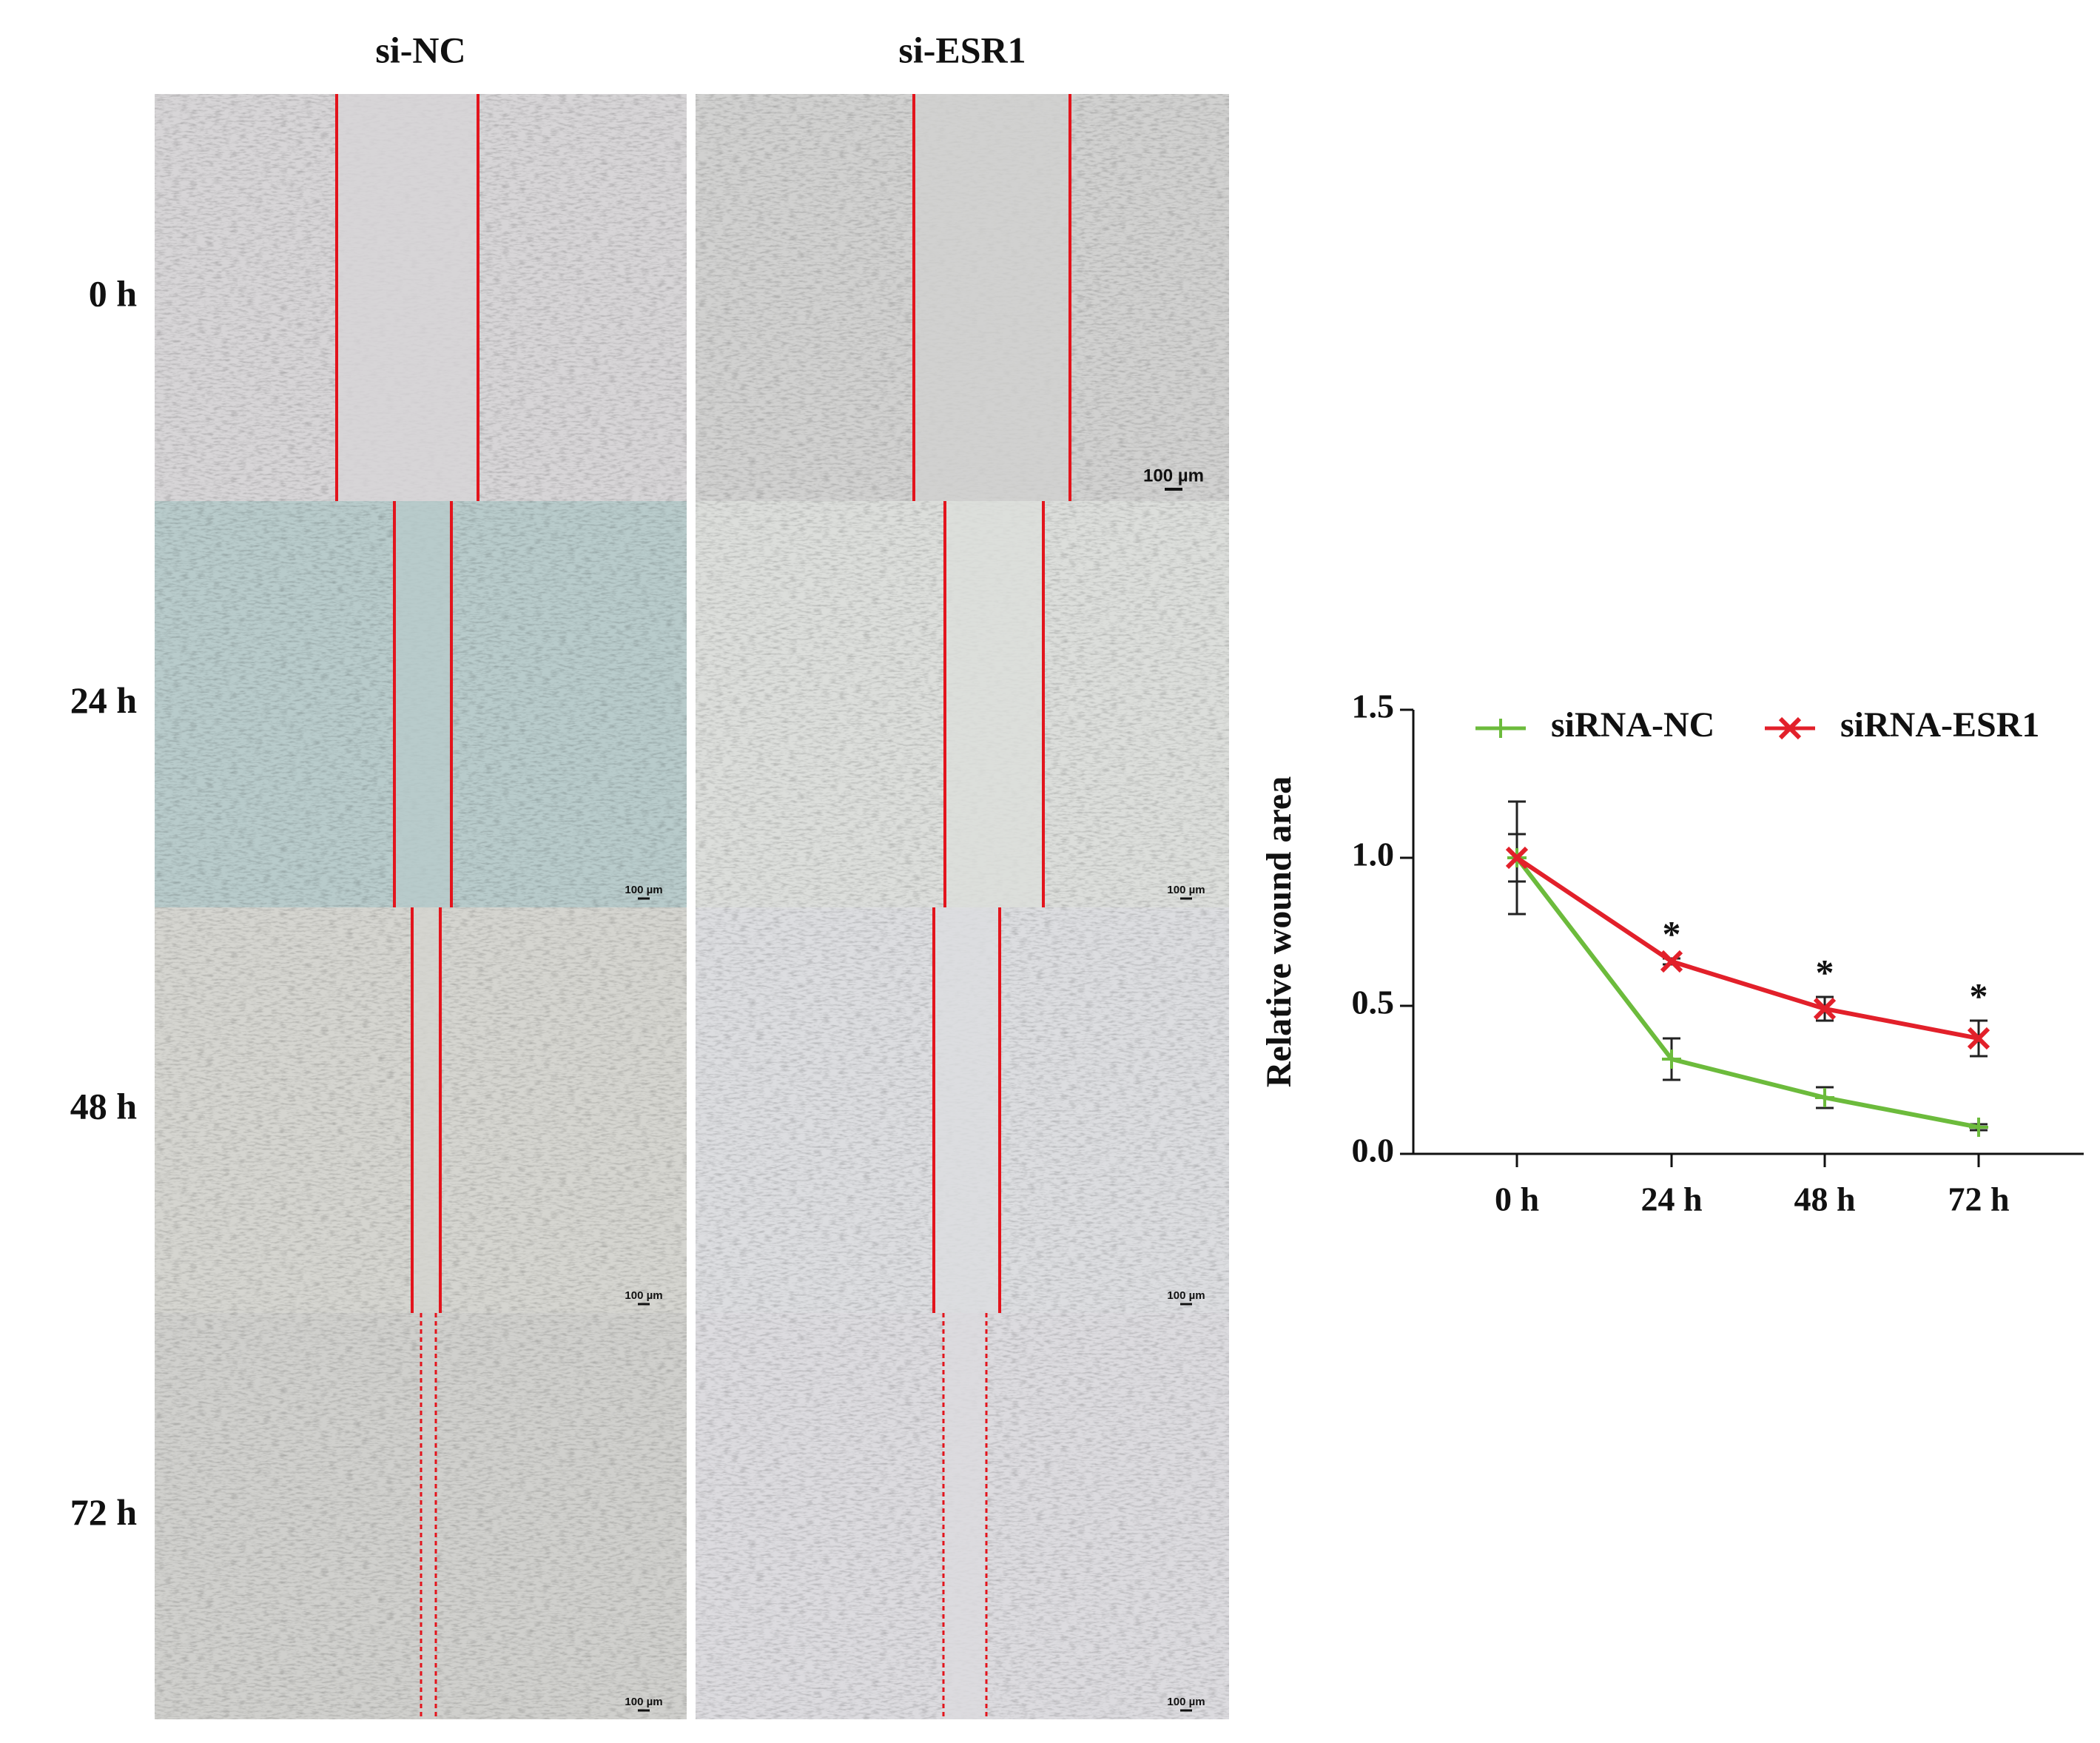 This screenshot has height=1743, width=2100. Describe the element at coordinates (1517, 1199) in the screenshot. I see `x-tick-label: 0 h` at that location.